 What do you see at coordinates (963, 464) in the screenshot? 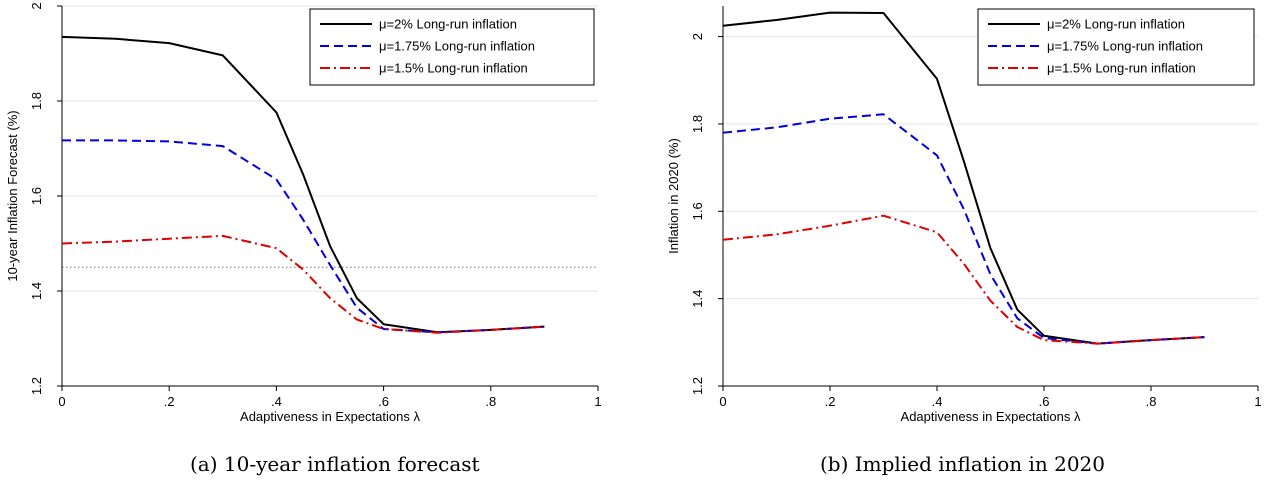
I see `caption-b: (b) Implied inflation in 2020` at bounding box center [963, 464].